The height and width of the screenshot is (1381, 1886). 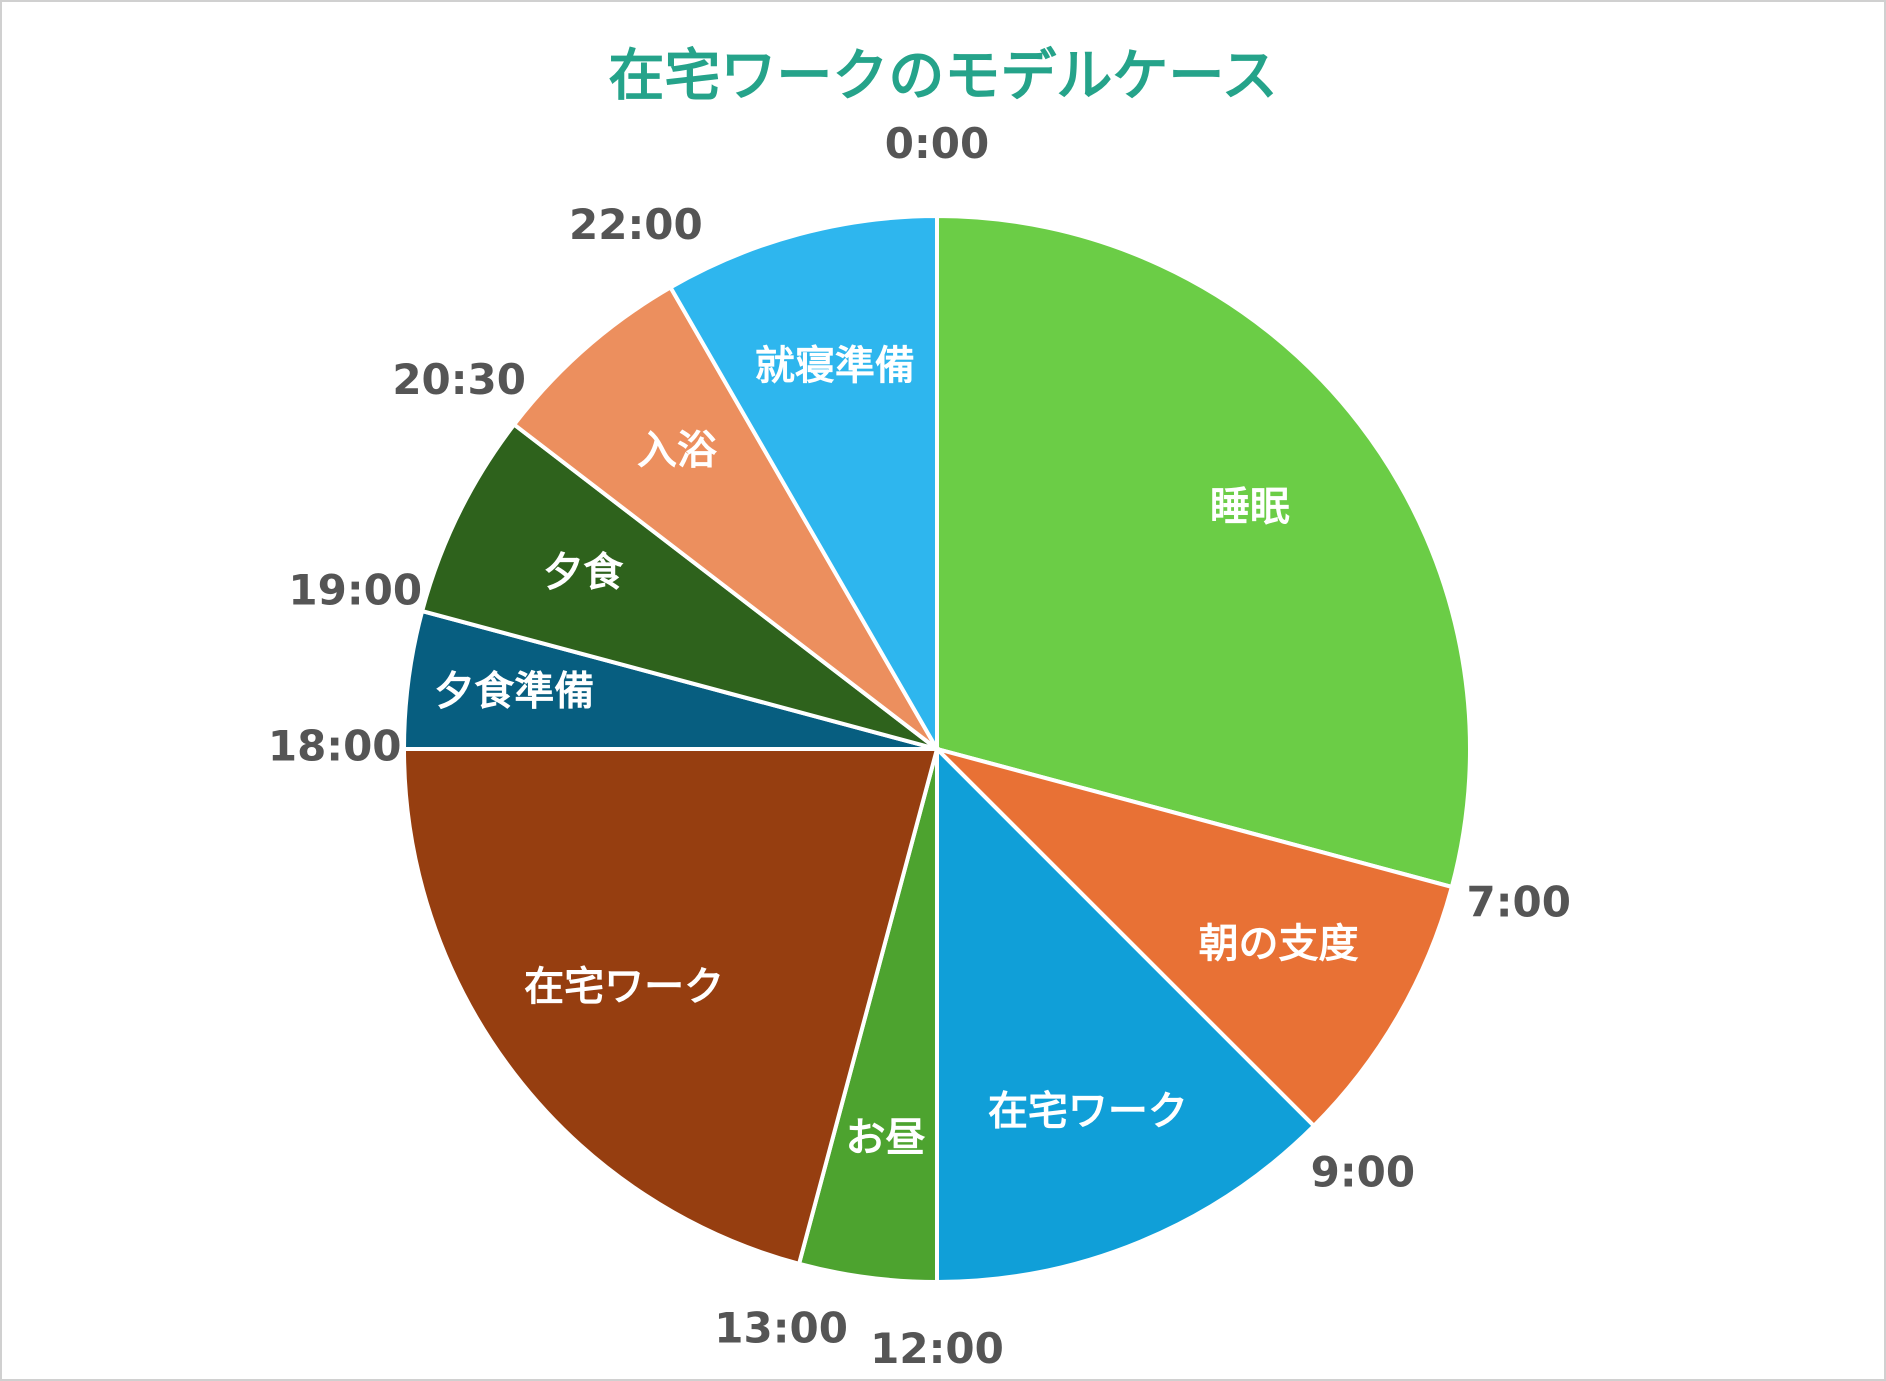 I want to click on time-label: 0:00, so click(x=937, y=143).